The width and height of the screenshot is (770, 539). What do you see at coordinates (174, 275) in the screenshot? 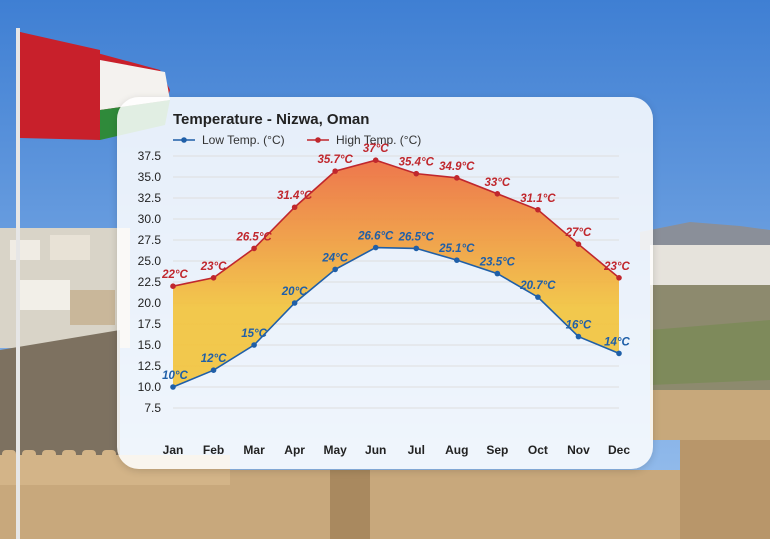
I see `high-temp-label: 22°C` at bounding box center [174, 275].